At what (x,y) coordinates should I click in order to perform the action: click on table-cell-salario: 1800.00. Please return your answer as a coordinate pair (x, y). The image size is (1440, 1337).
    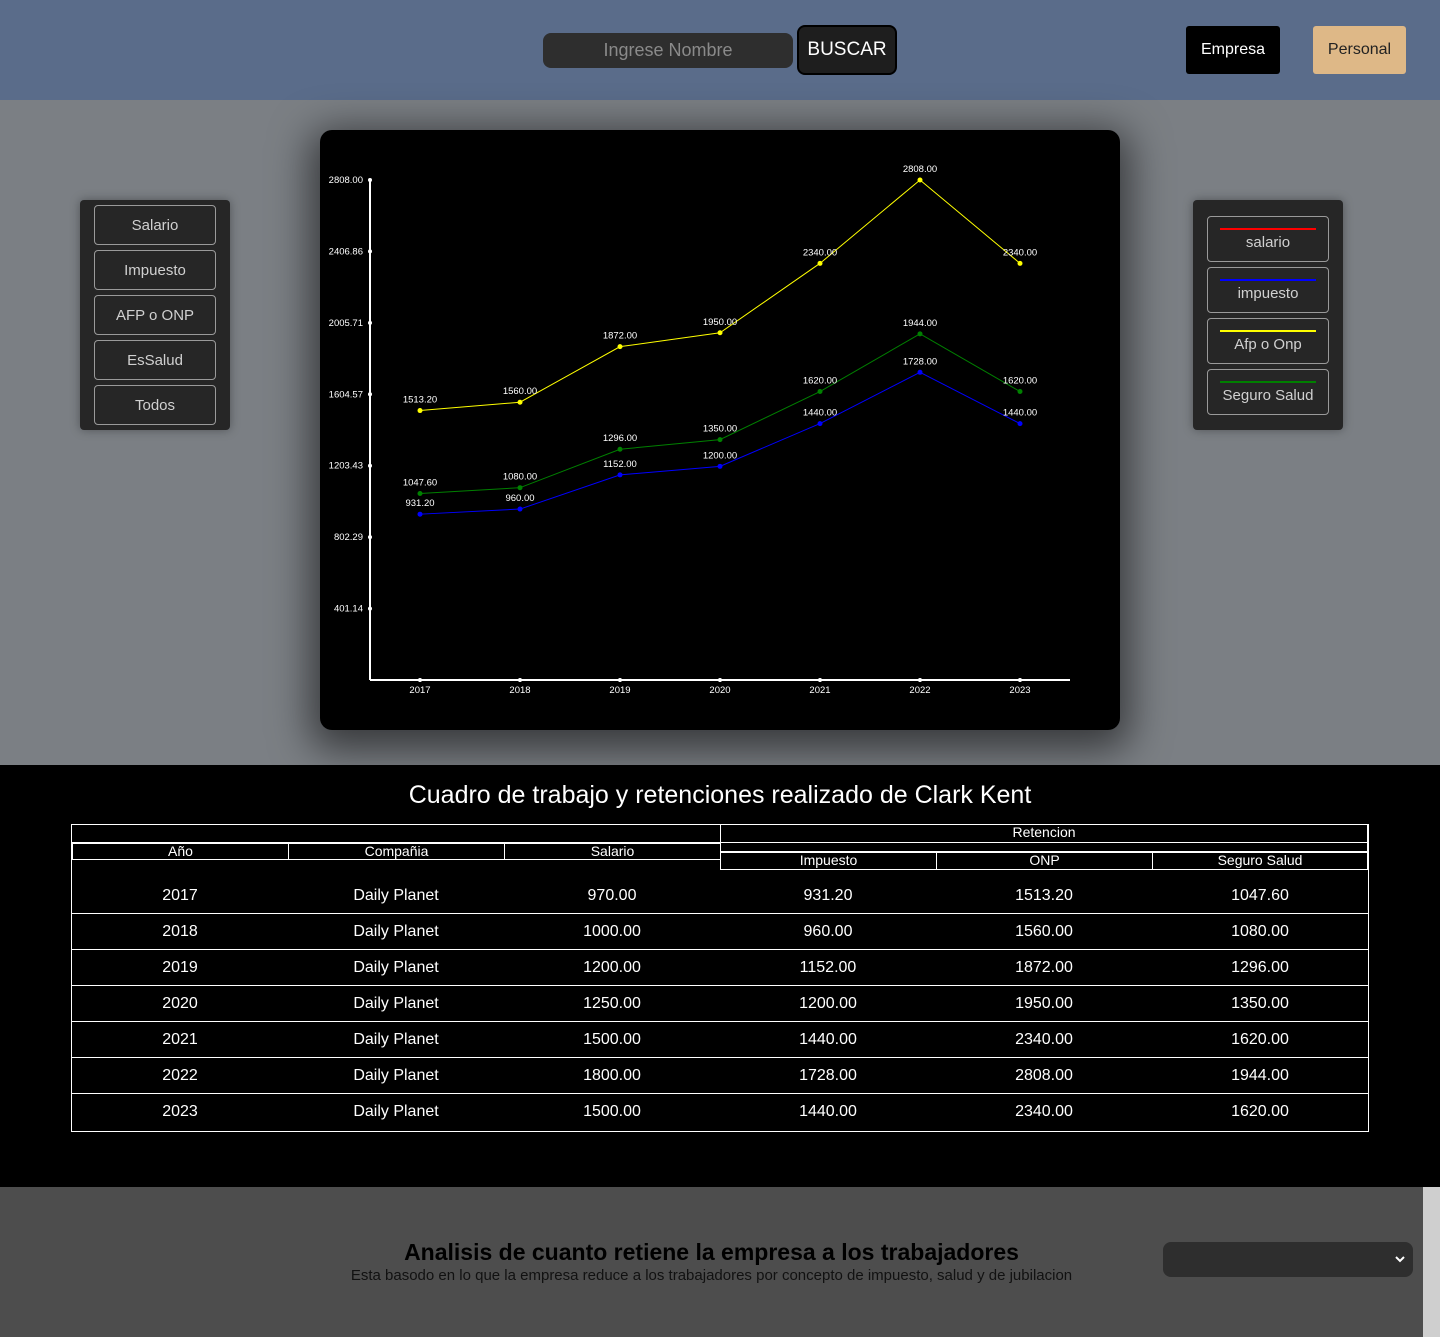
    Looking at the image, I should click on (612, 1075).